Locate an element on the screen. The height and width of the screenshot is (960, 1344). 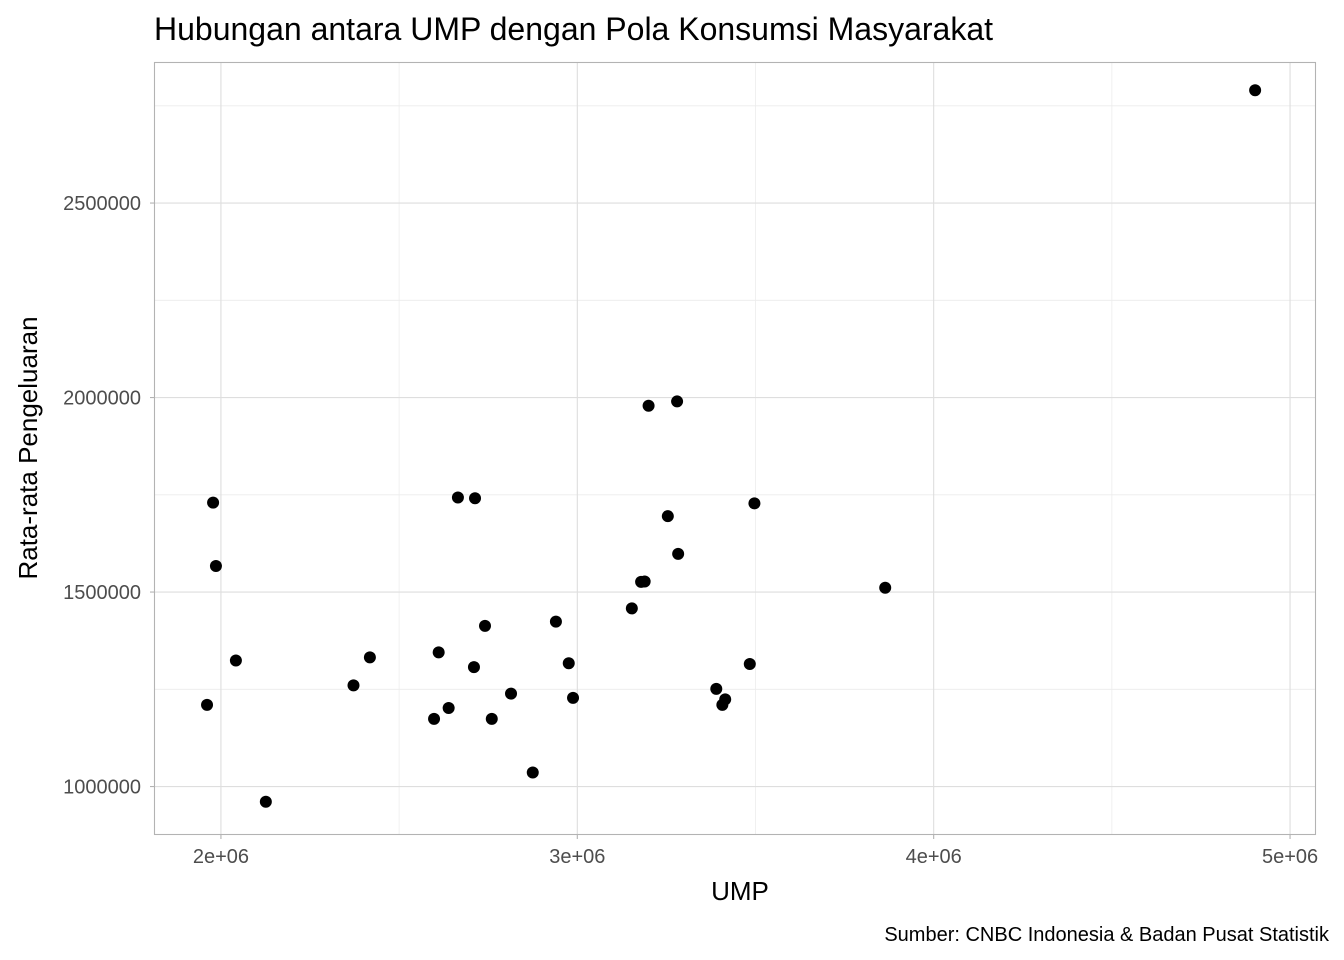
x-axis-label: UMP is located at coordinates (740, 891).